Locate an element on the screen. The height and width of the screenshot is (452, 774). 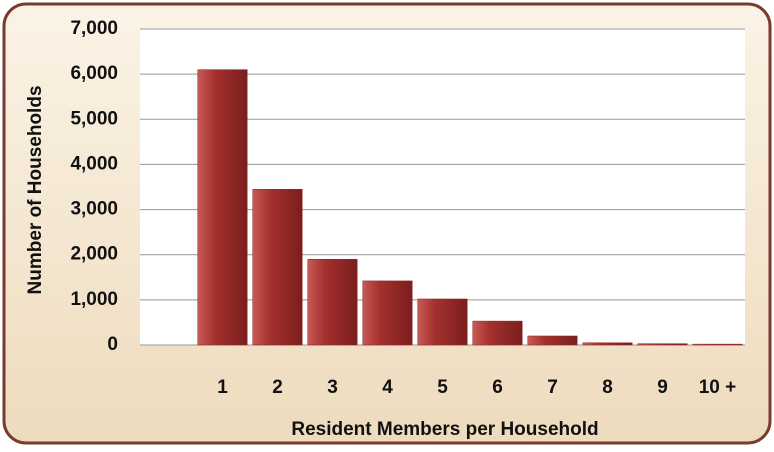
x-axis-title: Resident Members per Household is located at coordinates (444, 429).